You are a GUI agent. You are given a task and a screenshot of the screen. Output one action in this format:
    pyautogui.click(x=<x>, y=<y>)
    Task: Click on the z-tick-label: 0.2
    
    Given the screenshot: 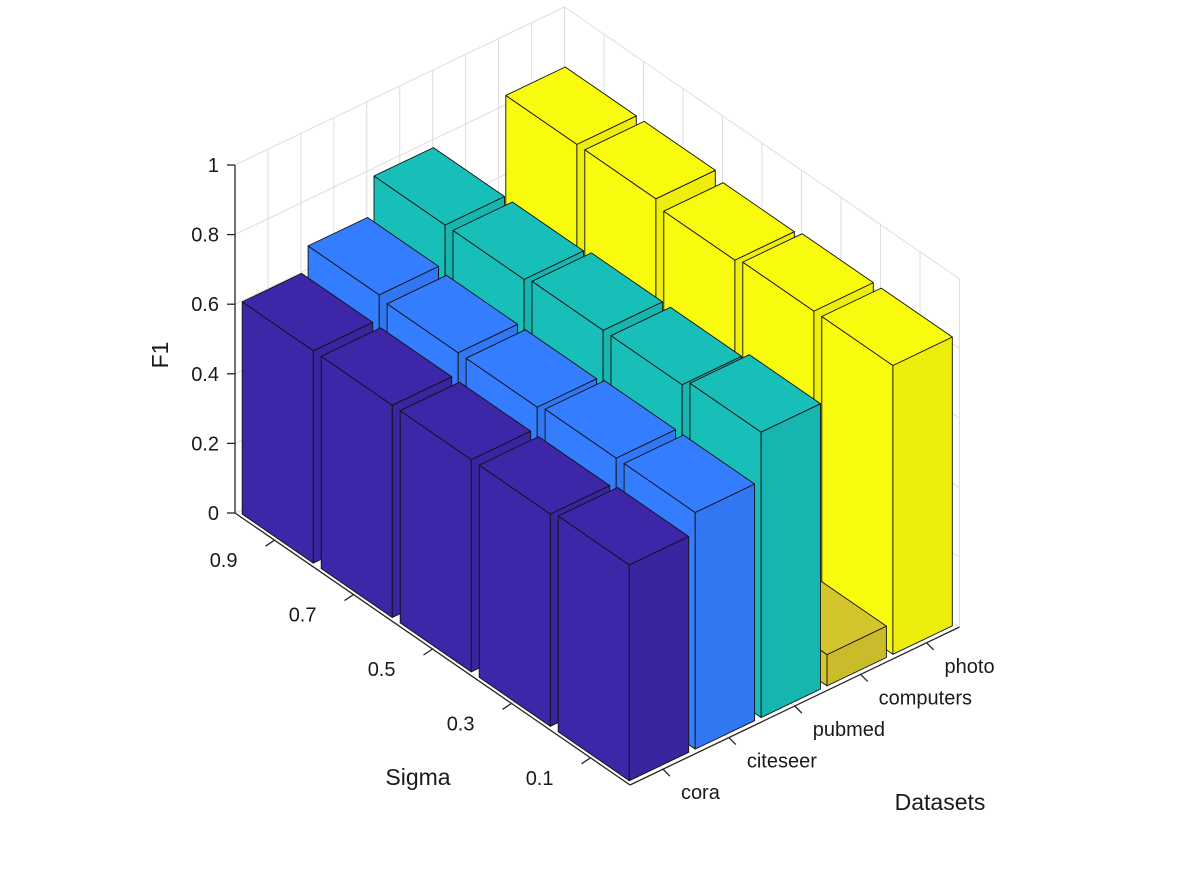 What is the action you would take?
    pyautogui.click(x=205, y=444)
    